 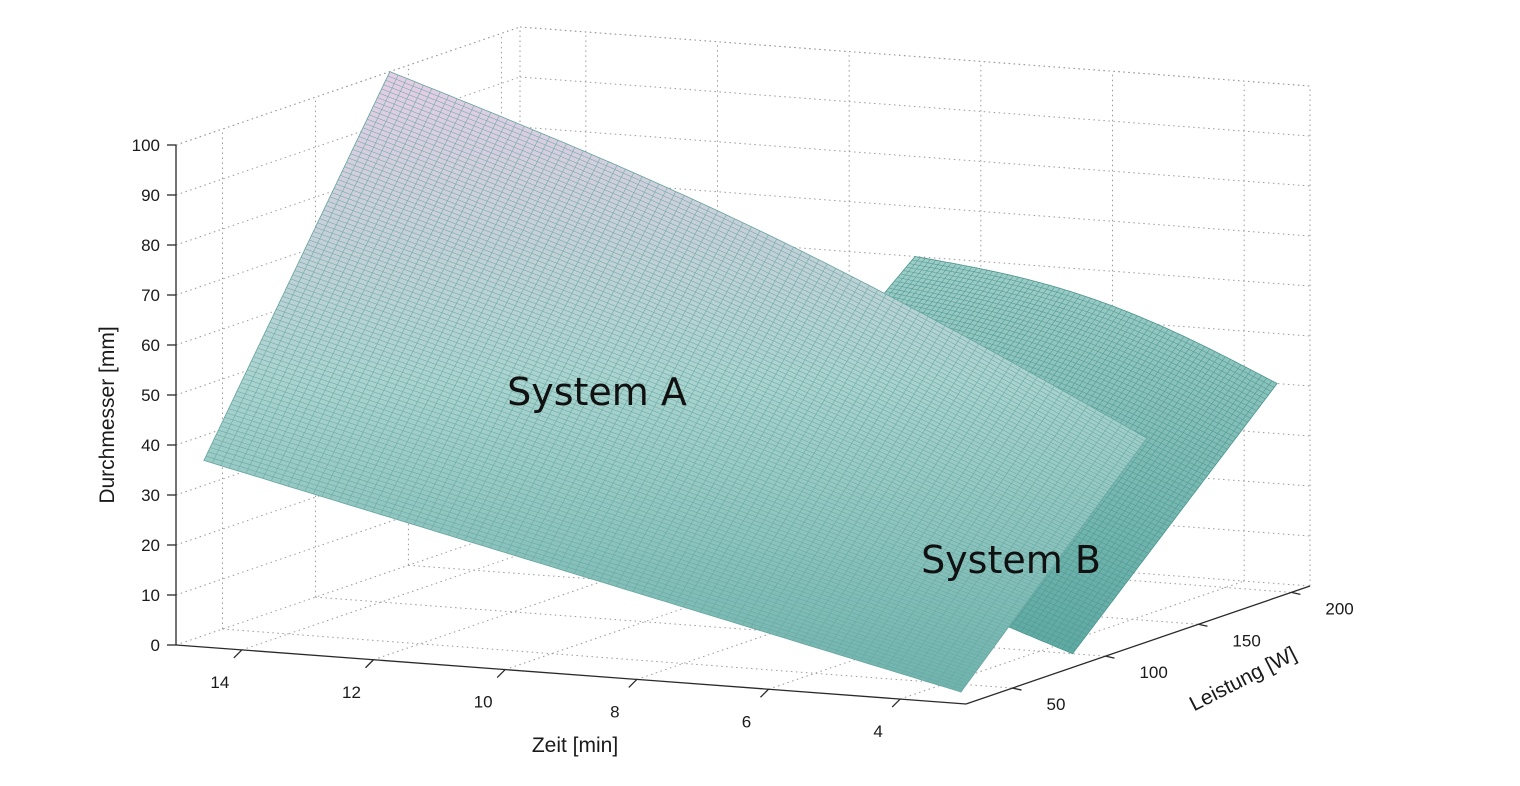 What do you see at coordinates (150, 195) in the screenshot?
I see `z-tick-label: 90` at bounding box center [150, 195].